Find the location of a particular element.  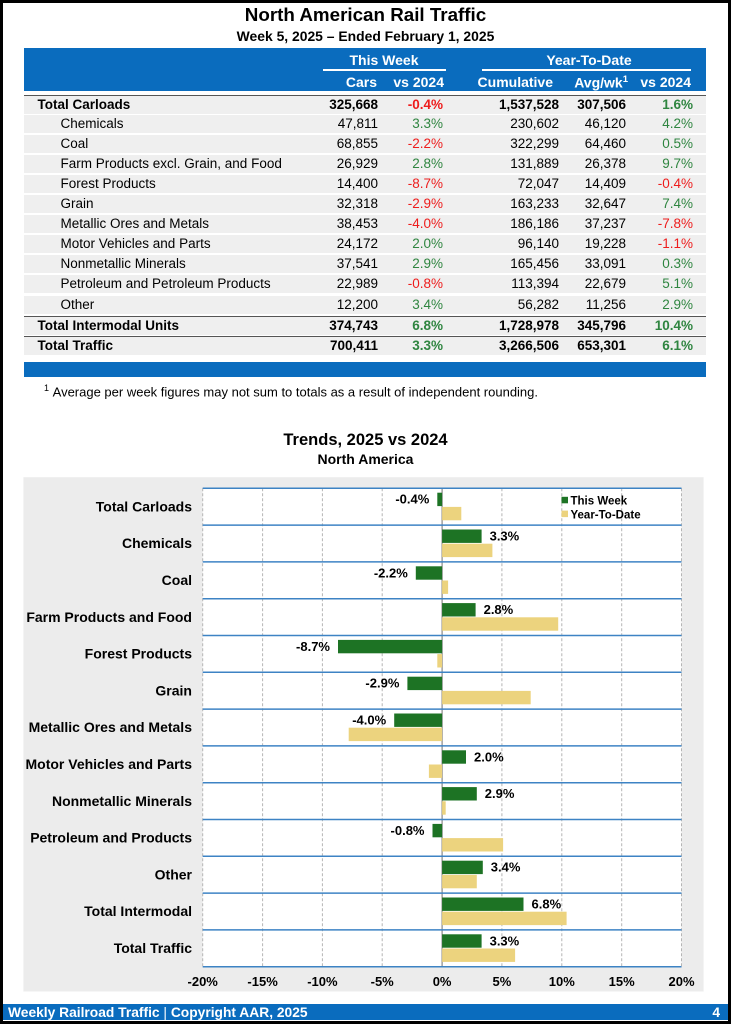

svg-text: 2.9% is located at coordinates (500, 793).